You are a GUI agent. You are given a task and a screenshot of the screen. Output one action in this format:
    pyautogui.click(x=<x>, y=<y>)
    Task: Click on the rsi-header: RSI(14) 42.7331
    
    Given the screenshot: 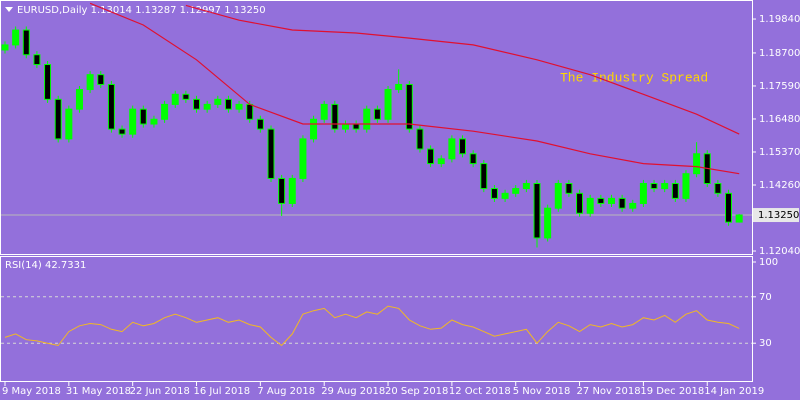 What is the action you would take?
    pyautogui.click(x=45, y=265)
    